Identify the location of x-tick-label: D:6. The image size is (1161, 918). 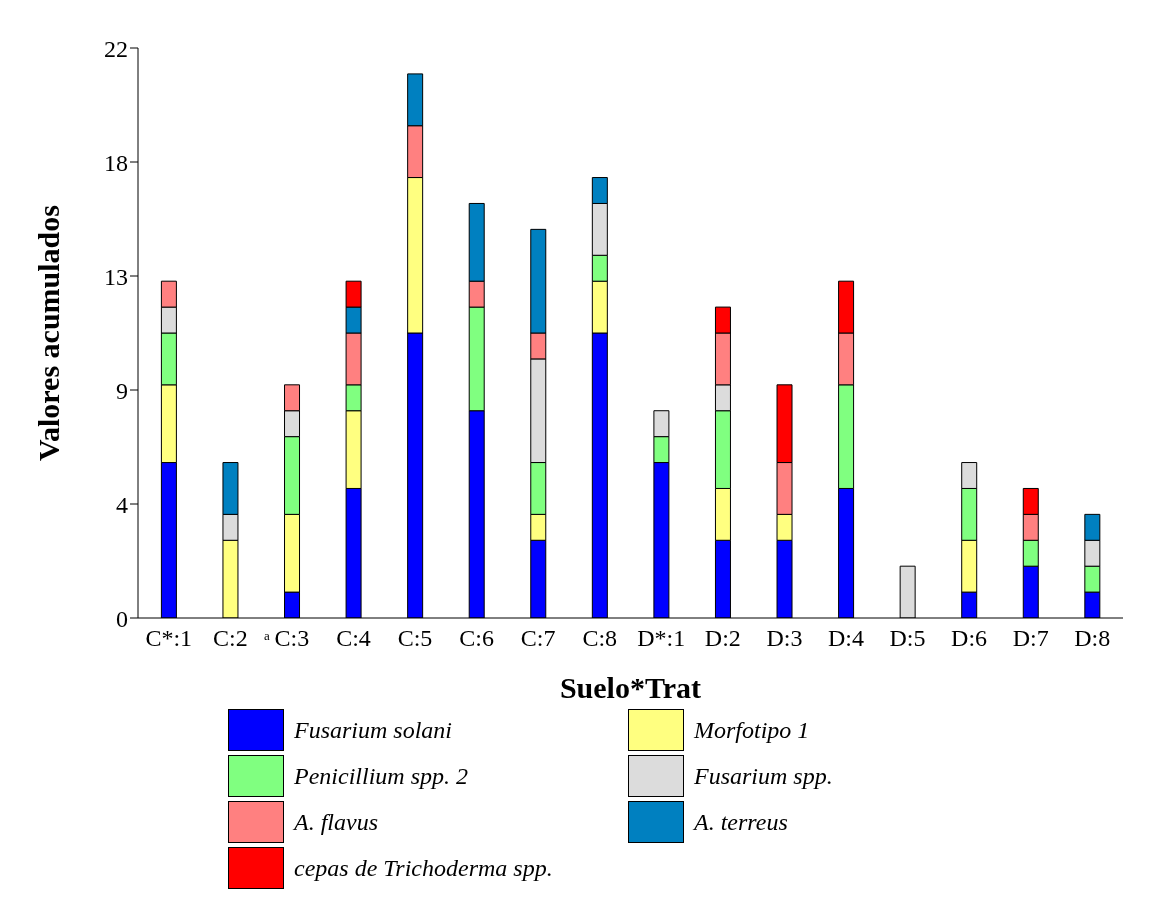
(969, 638).